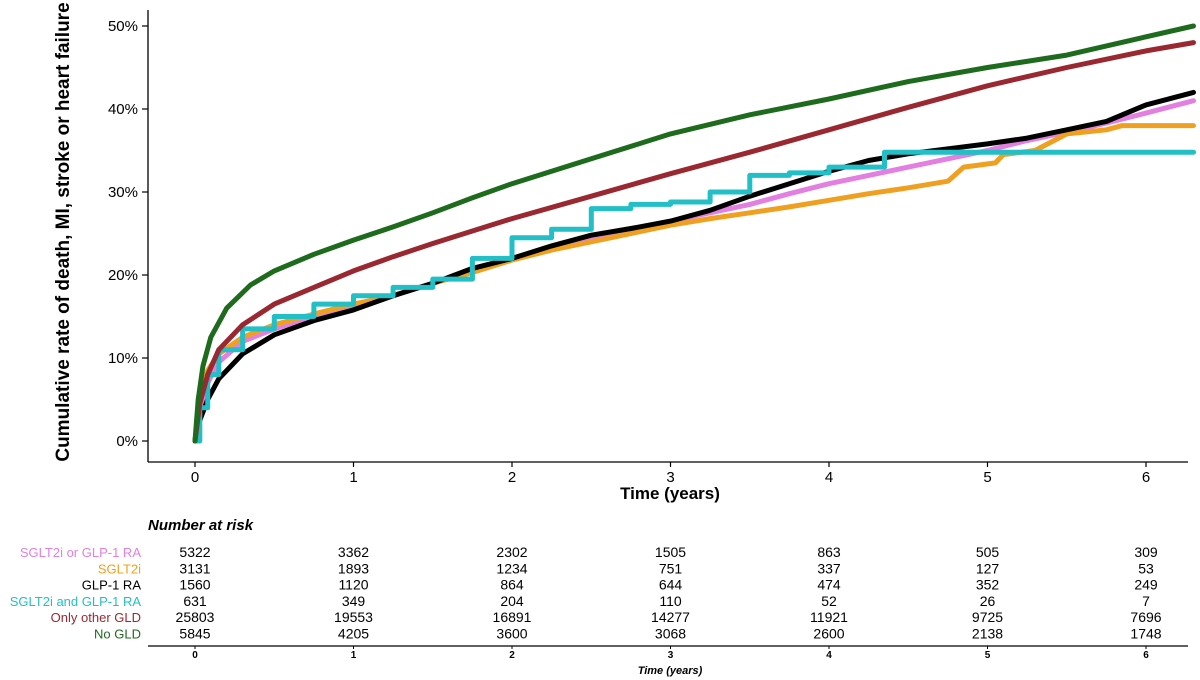  Describe the element at coordinates (195, 617) in the screenshot. I see `risk-count: 25803` at that location.